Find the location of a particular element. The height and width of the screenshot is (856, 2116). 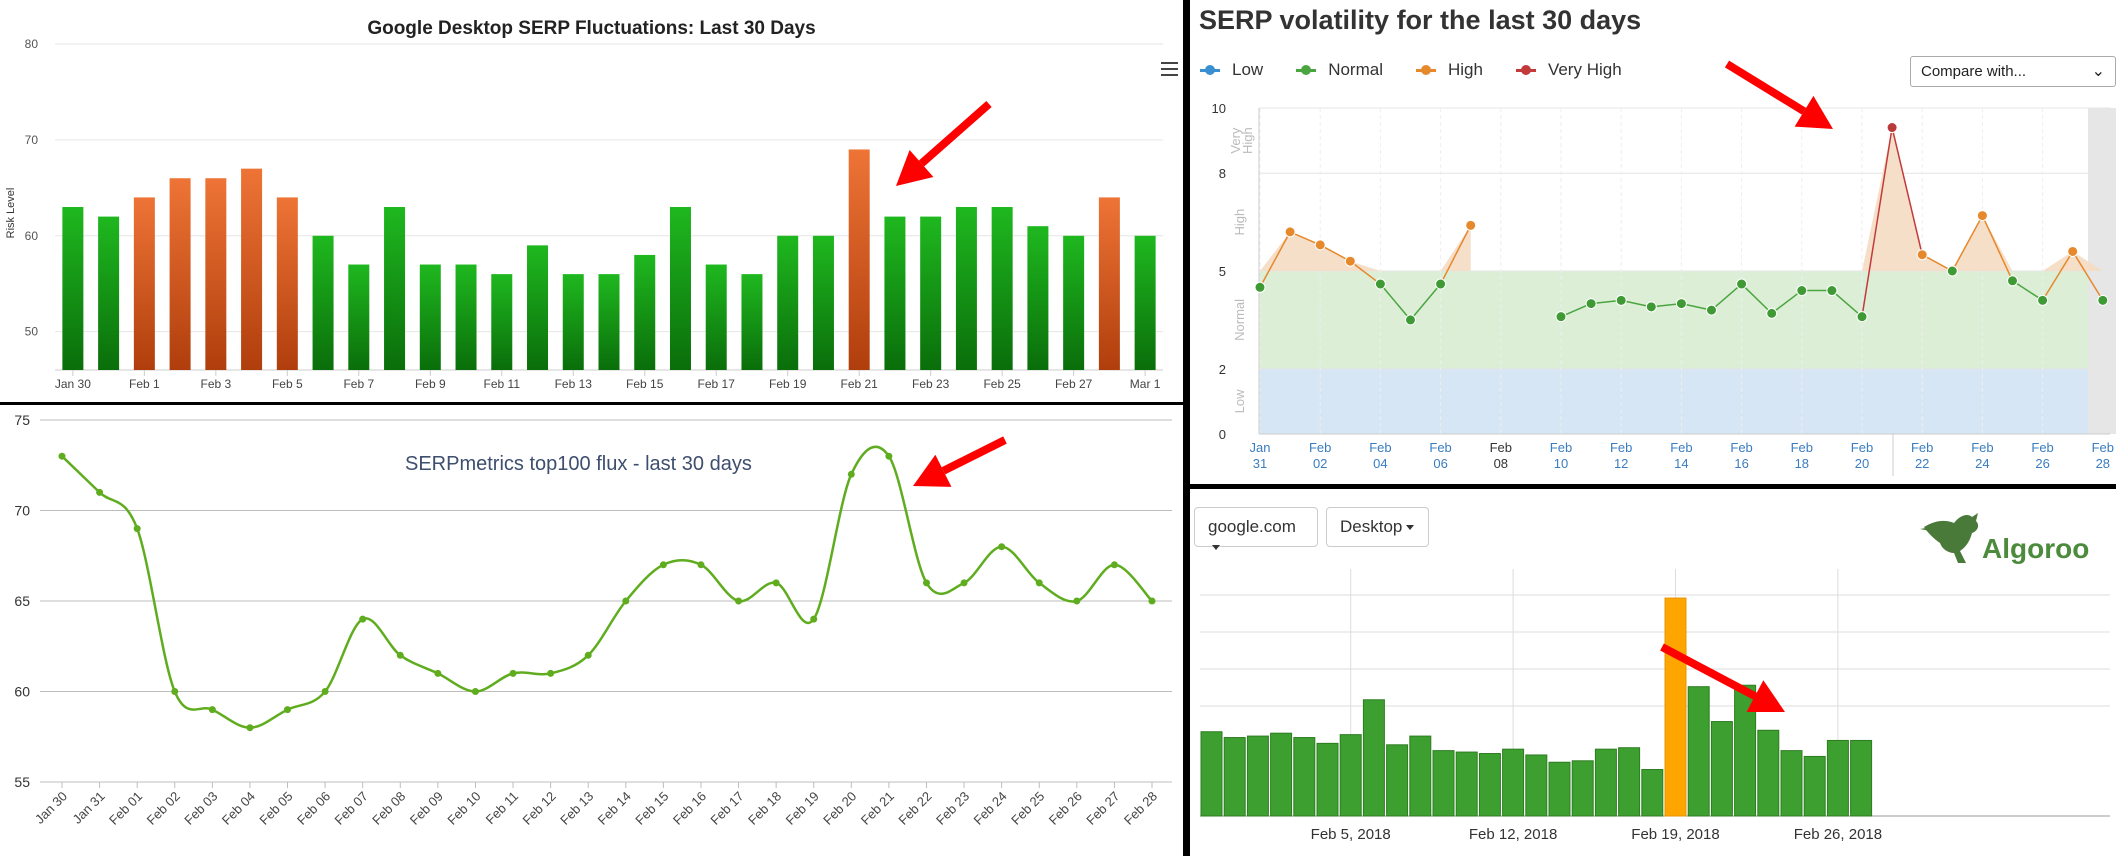

x-tick-label: Feb 01 is located at coordinates (125, 808).